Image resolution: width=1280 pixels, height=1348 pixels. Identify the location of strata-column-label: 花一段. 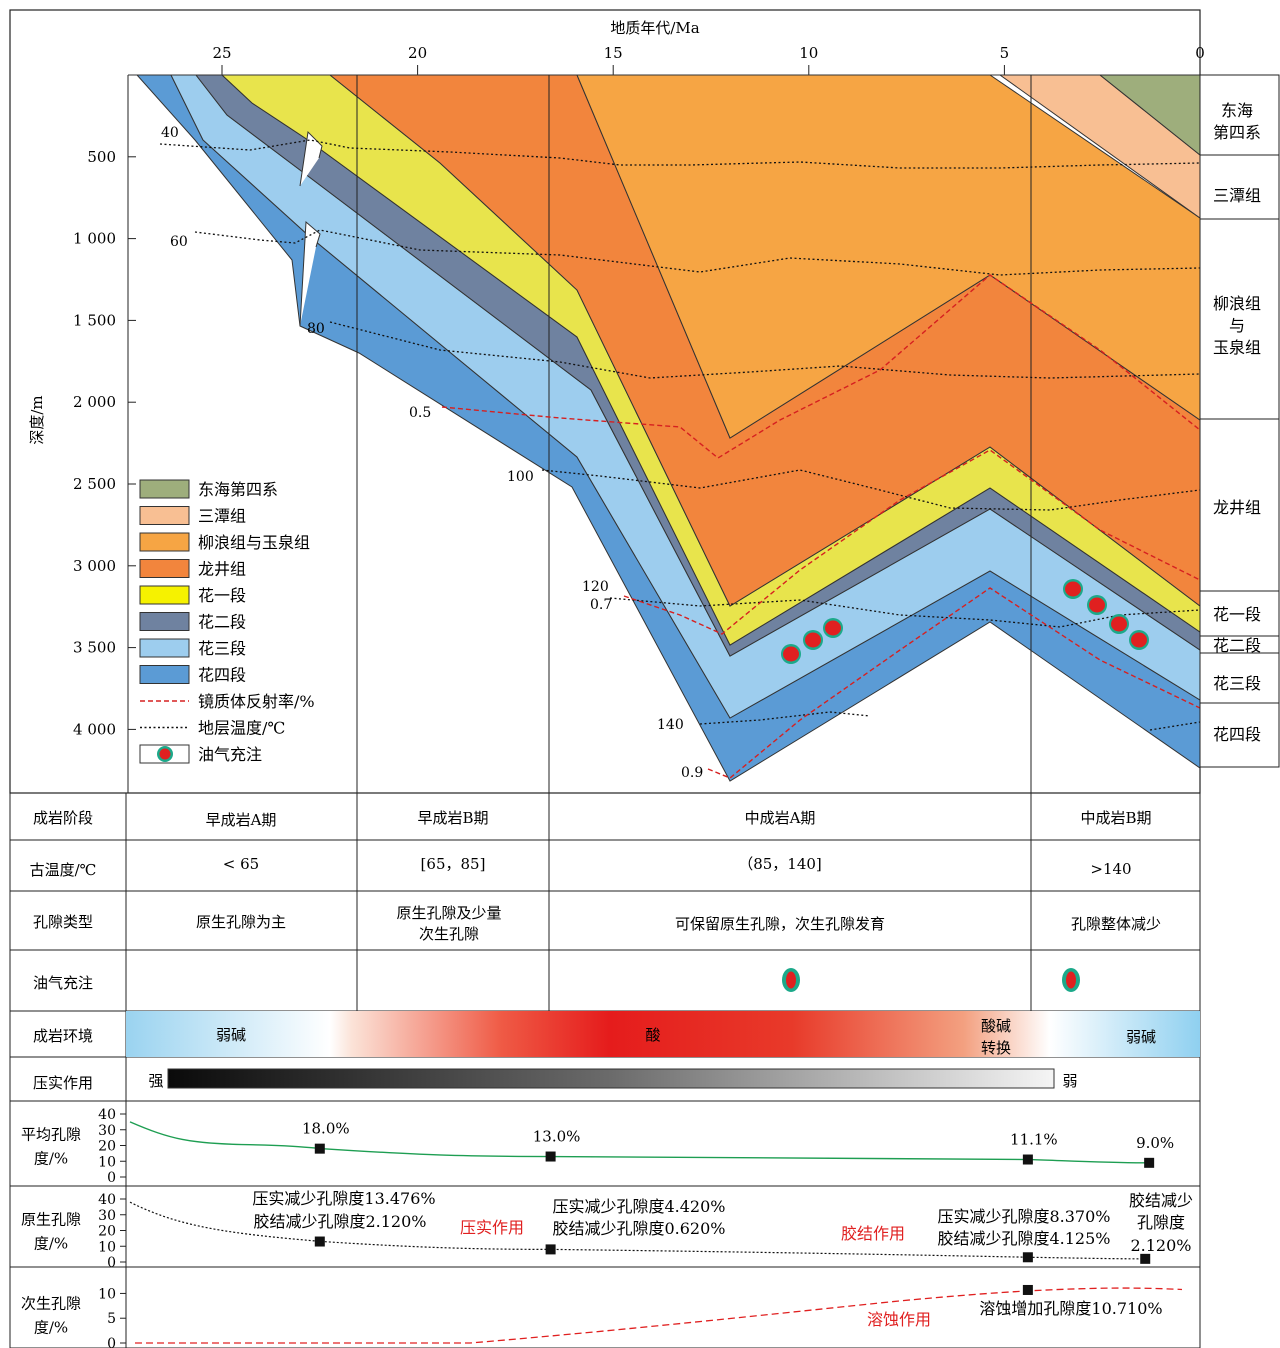
(1237, 614).